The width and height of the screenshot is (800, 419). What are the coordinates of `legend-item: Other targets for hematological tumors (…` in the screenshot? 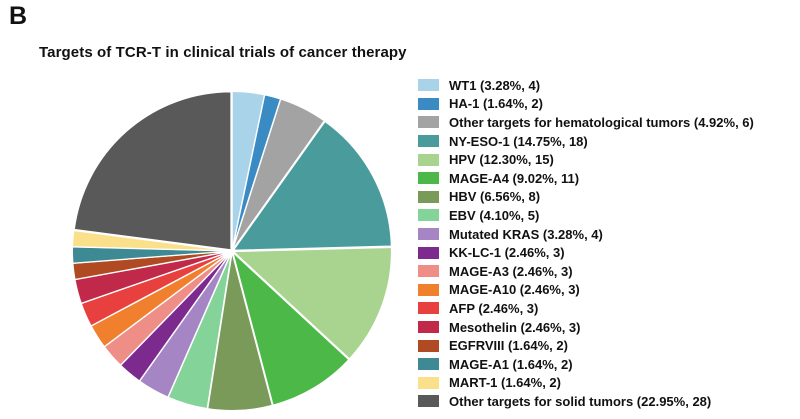 It's located at (586, 122).